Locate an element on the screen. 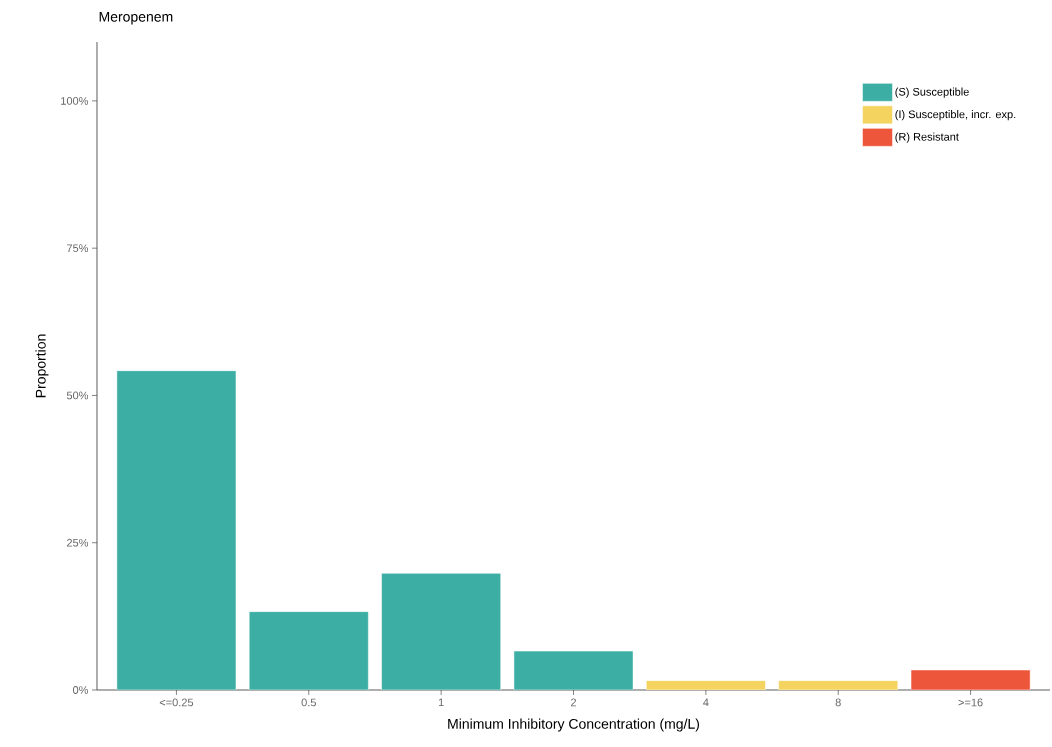  legend-label: (I) Susceptible, incr. exp. is located at coordinates (955, 115).